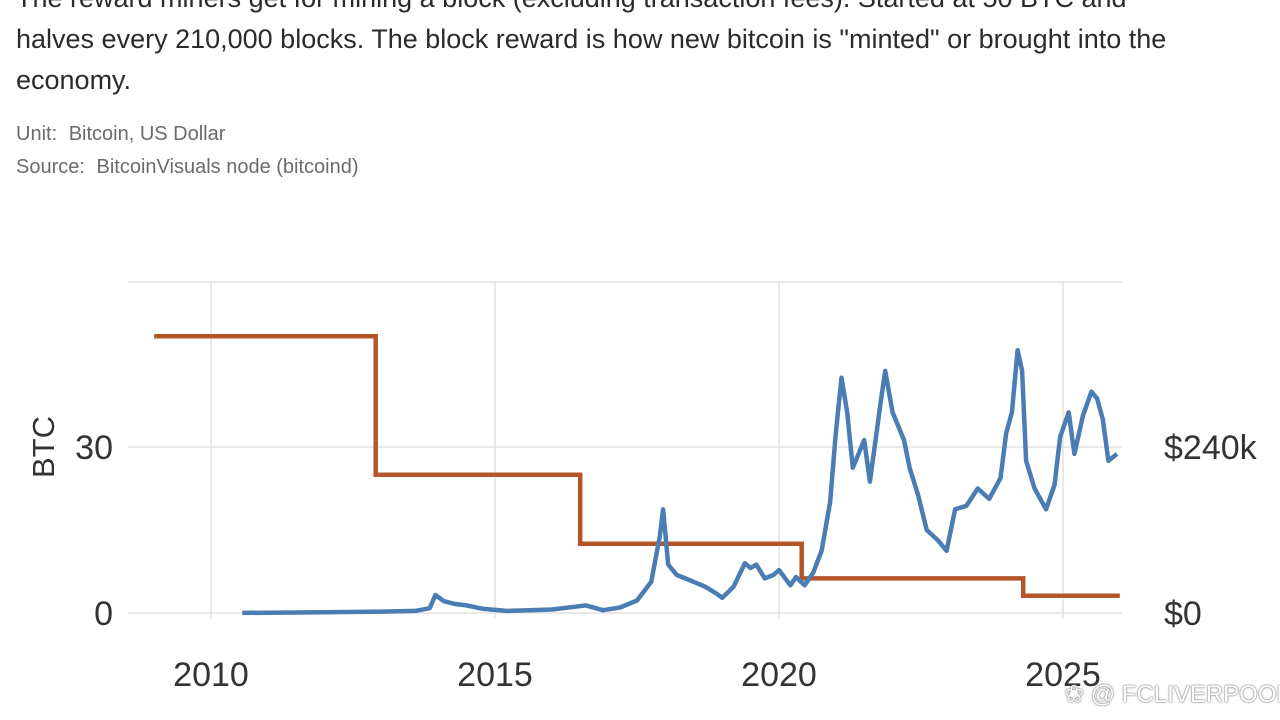 The width and height of the screenshot is (1280, 720). What do you see at coordinates (74, 80) in the screenshot?
I see `description-line-3: economy.` at bounding box center [74, 80].